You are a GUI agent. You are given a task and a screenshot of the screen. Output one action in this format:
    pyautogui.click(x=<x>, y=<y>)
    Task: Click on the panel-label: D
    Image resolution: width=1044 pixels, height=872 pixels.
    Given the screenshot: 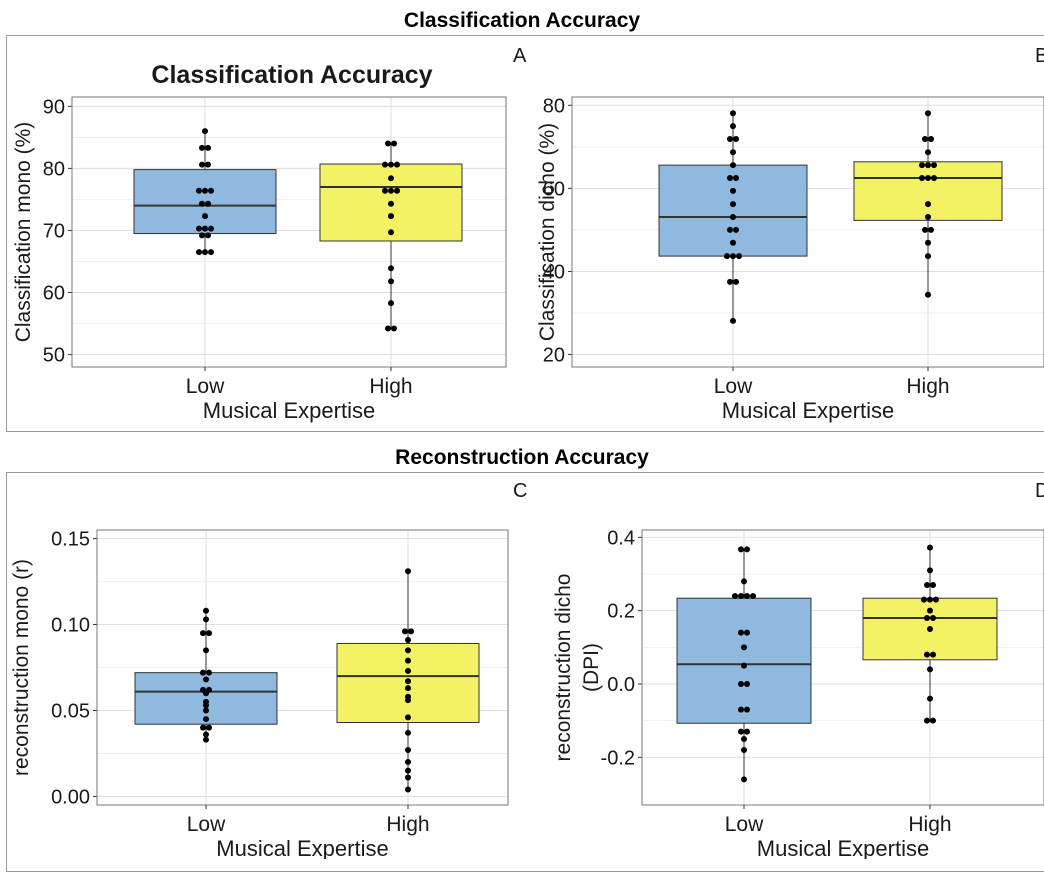 What is the action you would take?
    pyautogui.click(x=1039, y=491)
    